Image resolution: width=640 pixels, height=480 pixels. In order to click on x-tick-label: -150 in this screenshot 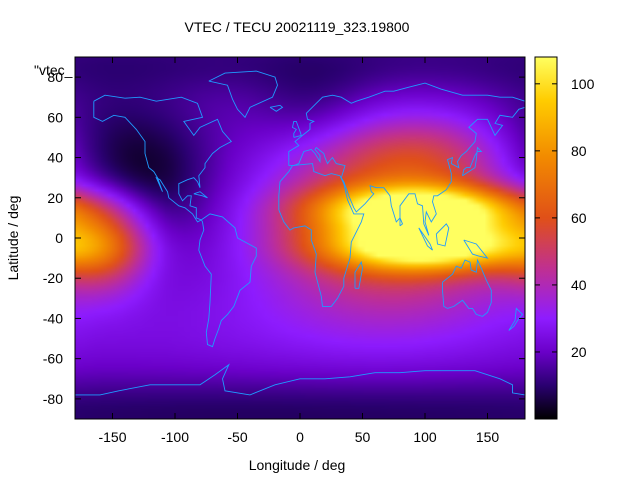, I will do `click(112, 437)`.